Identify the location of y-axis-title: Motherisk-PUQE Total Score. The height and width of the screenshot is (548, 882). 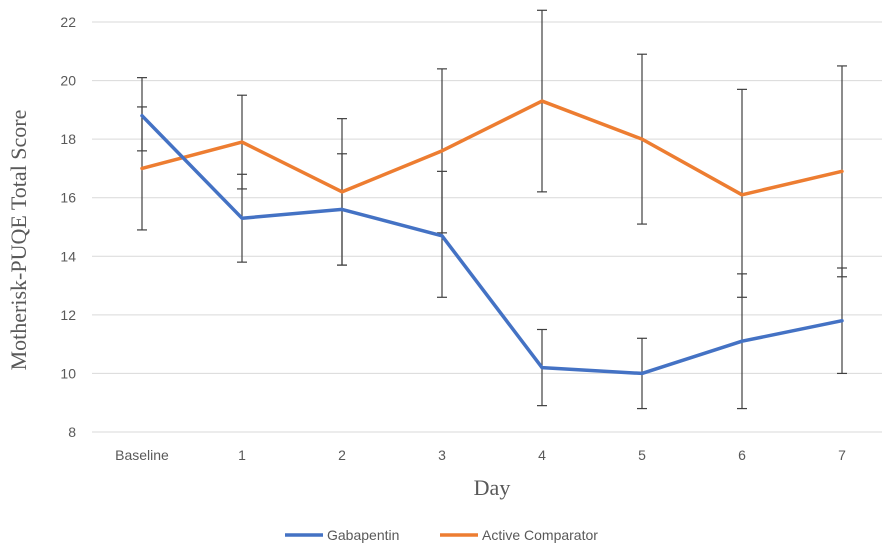
(18, 240).